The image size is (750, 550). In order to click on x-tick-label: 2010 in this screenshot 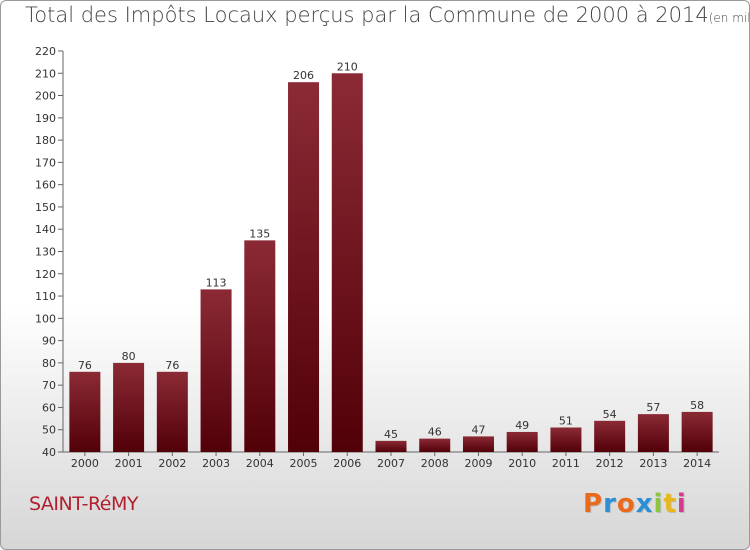, I will do `click(522, 463)`.